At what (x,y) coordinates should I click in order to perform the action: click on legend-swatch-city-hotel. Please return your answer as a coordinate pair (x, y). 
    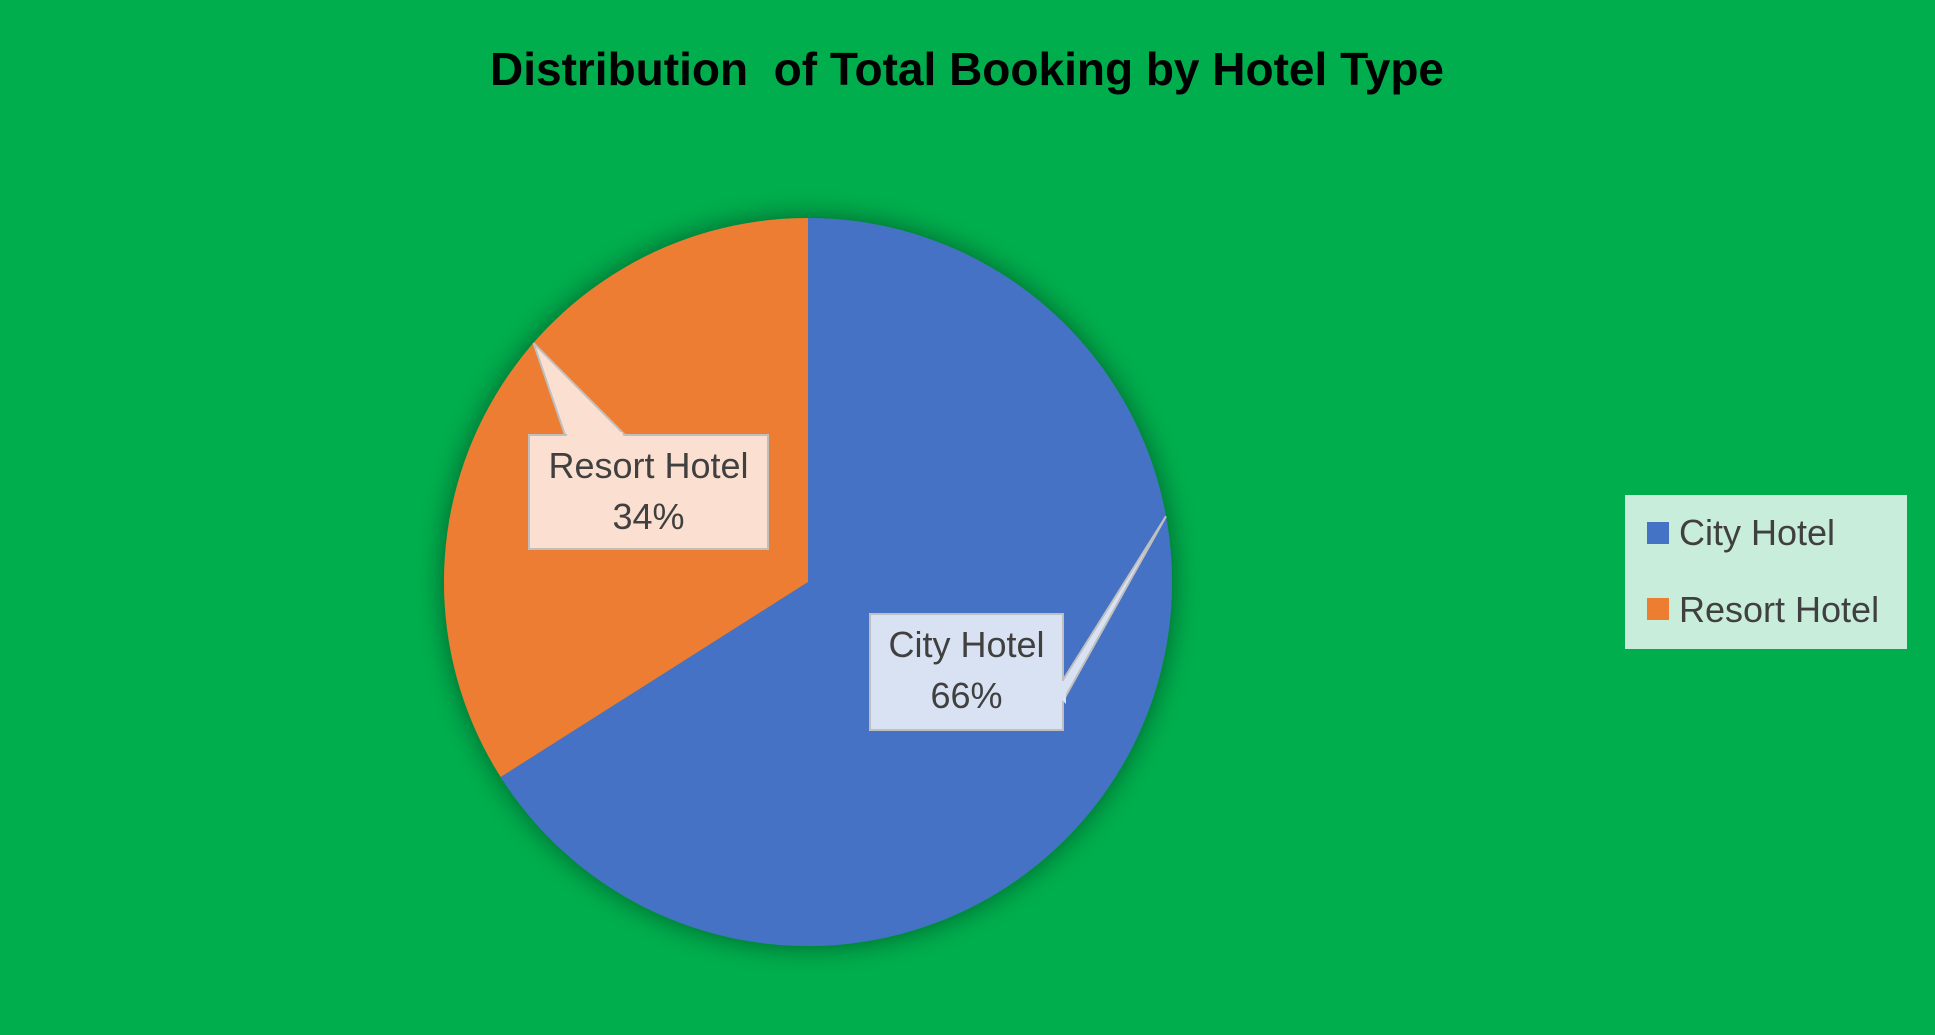
    Looking at the image, I should click on (1658, 533).